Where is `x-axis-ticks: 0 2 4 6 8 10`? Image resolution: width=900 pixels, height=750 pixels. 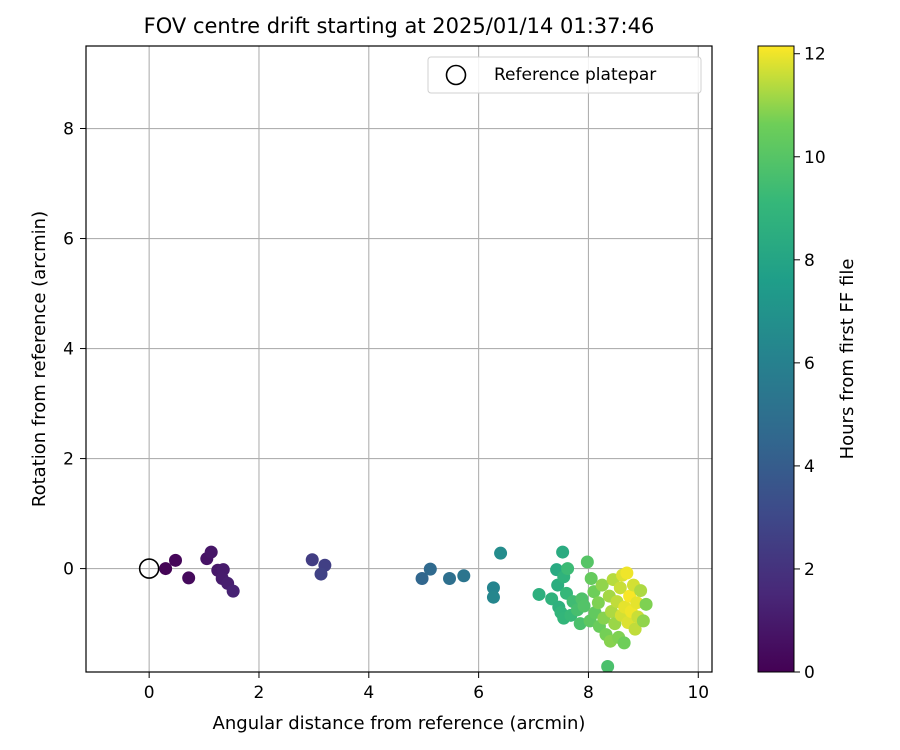
x-axis-ticks: 0 2 4 6 8 10 is located at coordinates (426, 687).